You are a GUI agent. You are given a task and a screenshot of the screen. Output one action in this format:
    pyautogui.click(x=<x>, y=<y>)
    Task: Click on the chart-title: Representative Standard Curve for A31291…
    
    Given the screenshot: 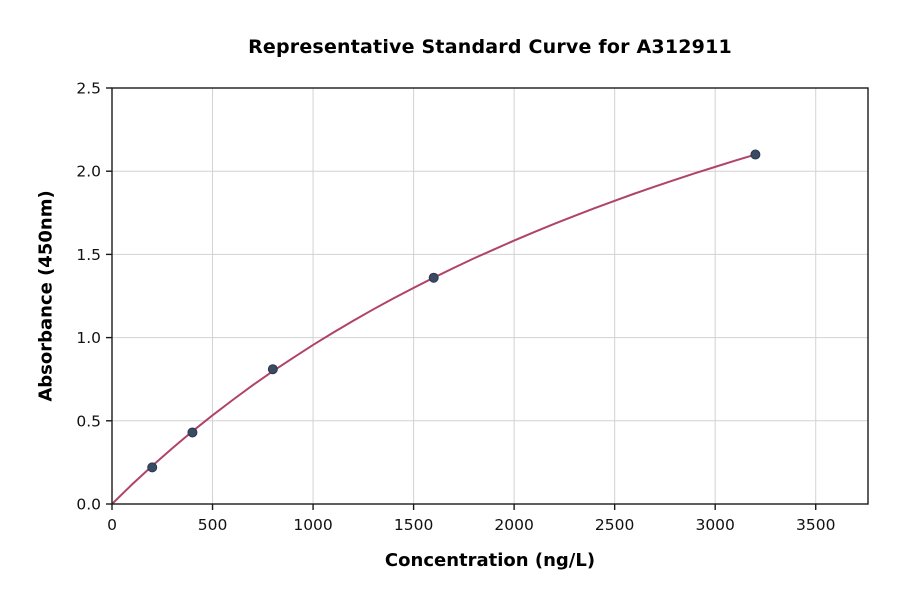 What is the action you would take?
    pyautogui.click(x=490, y=47)
    